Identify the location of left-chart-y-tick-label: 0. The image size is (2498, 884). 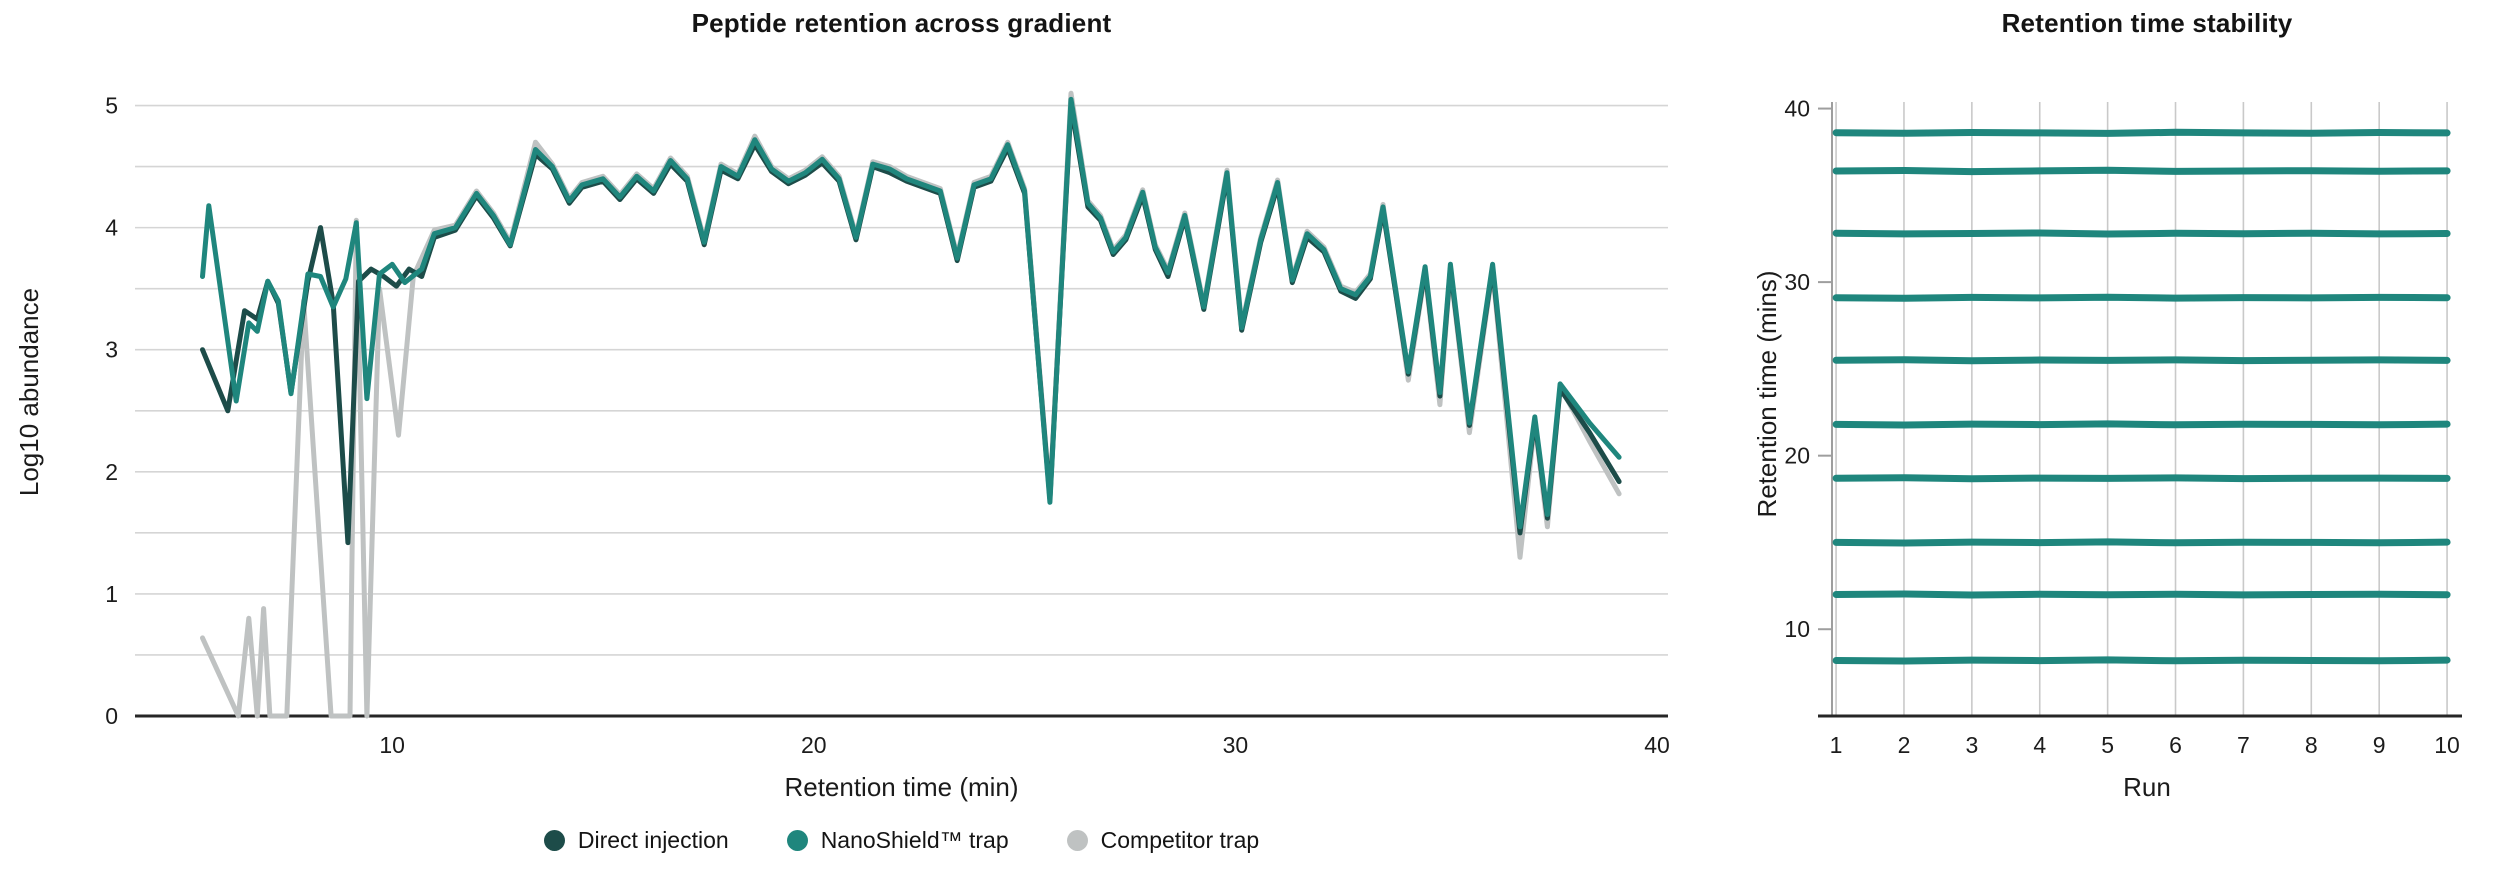
(111, 716).